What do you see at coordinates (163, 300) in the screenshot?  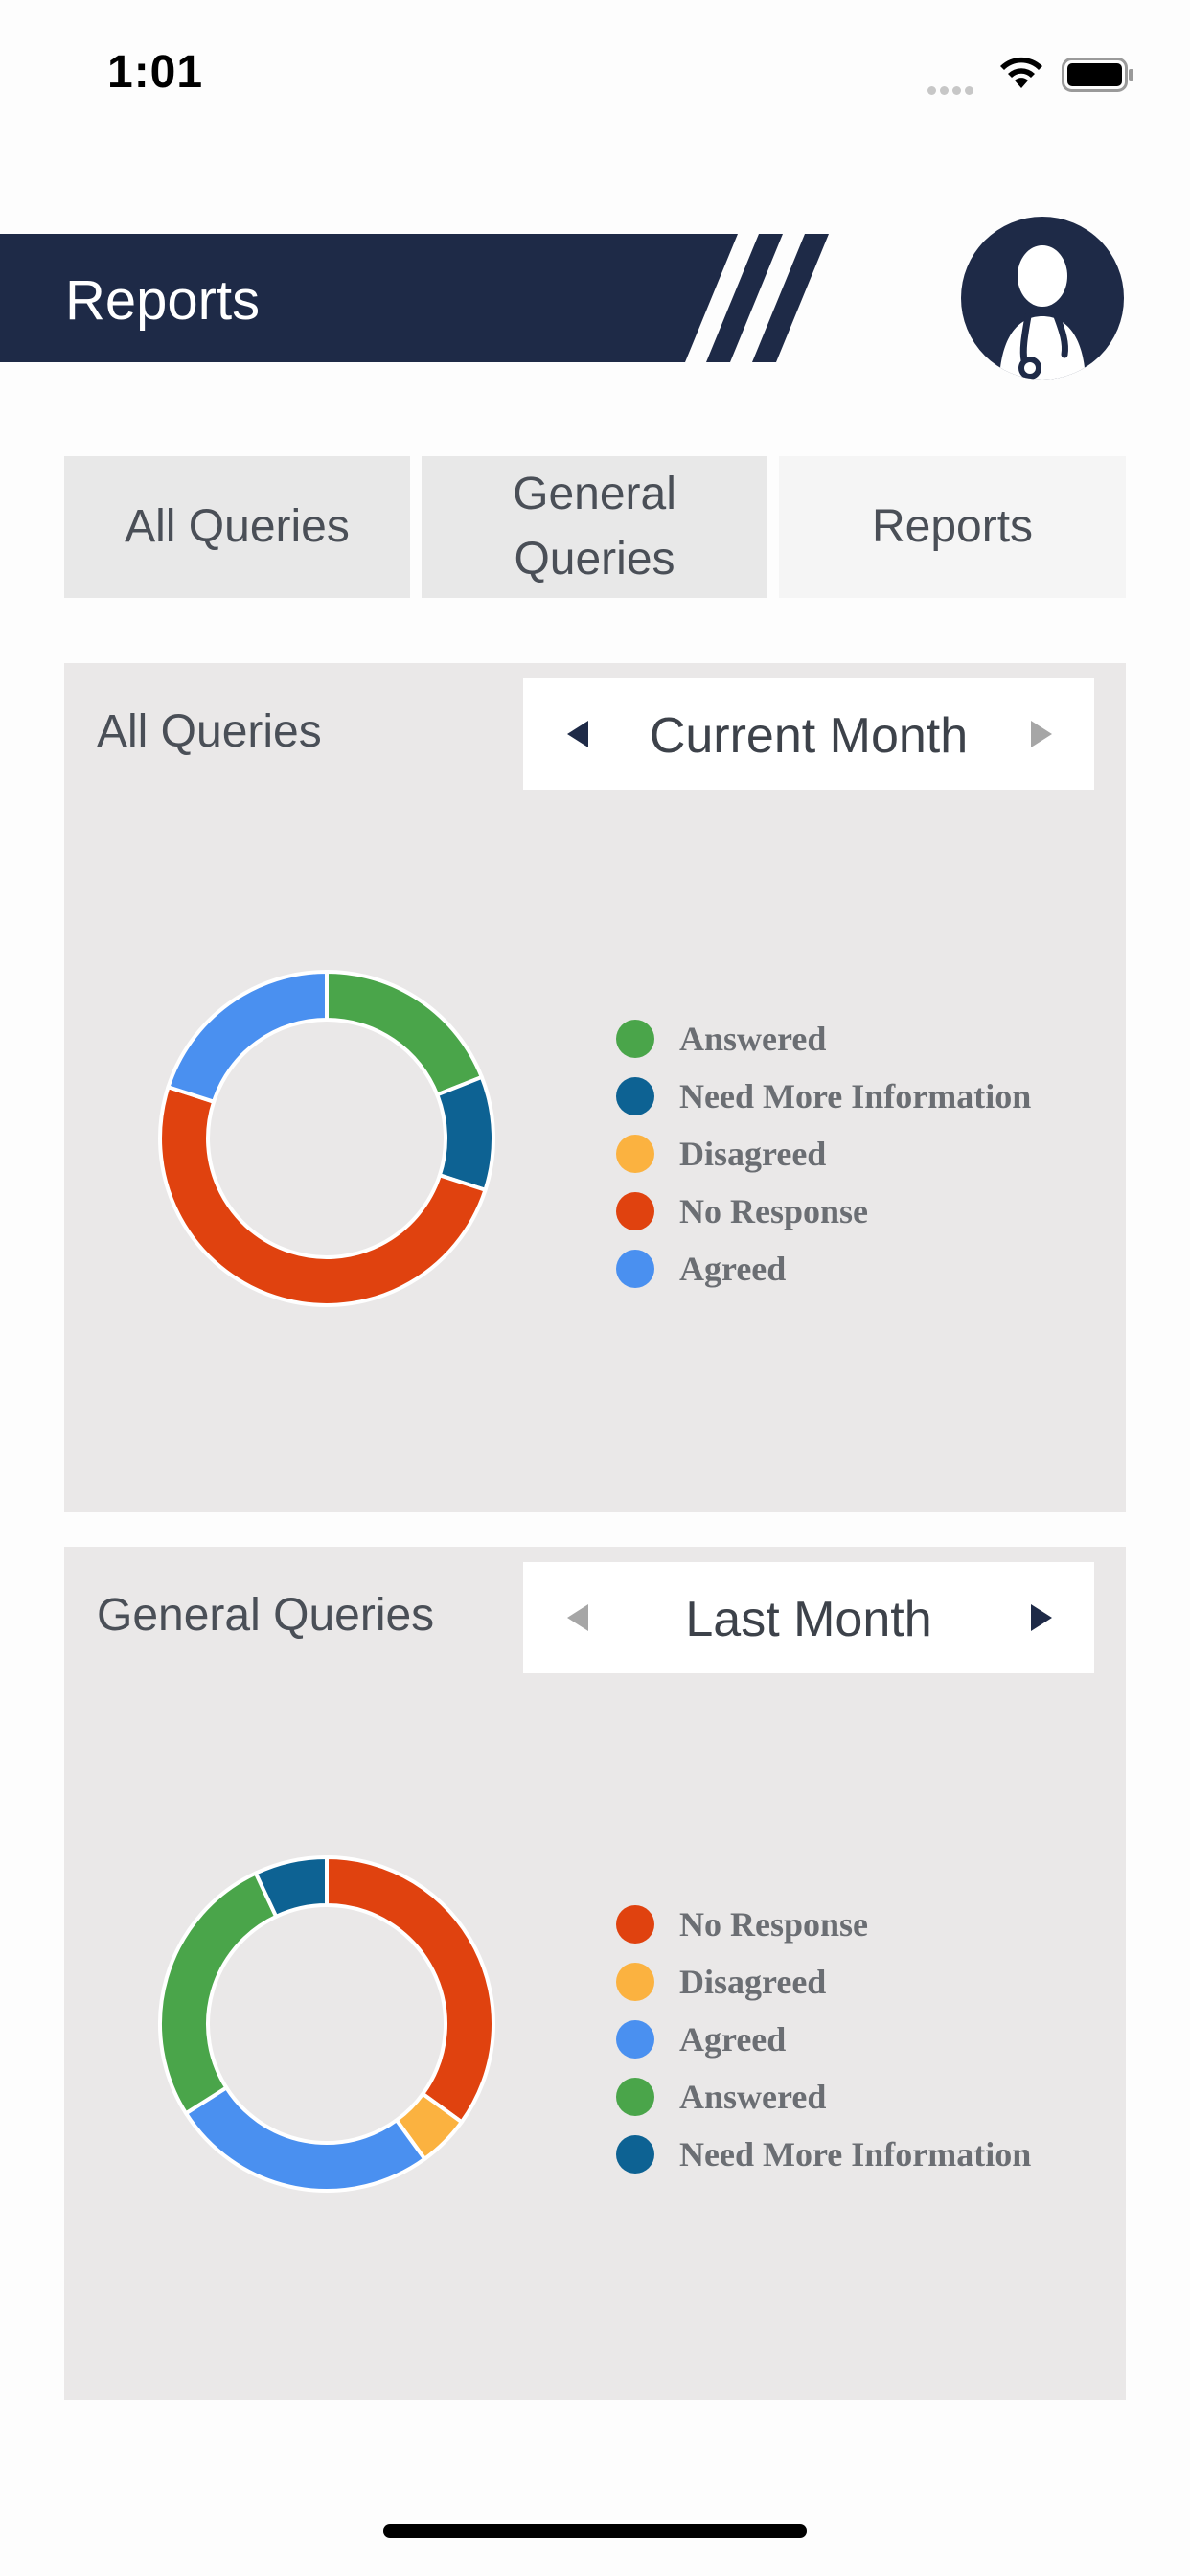 I see `page-title: Reports` at bounding box center [163, 300].